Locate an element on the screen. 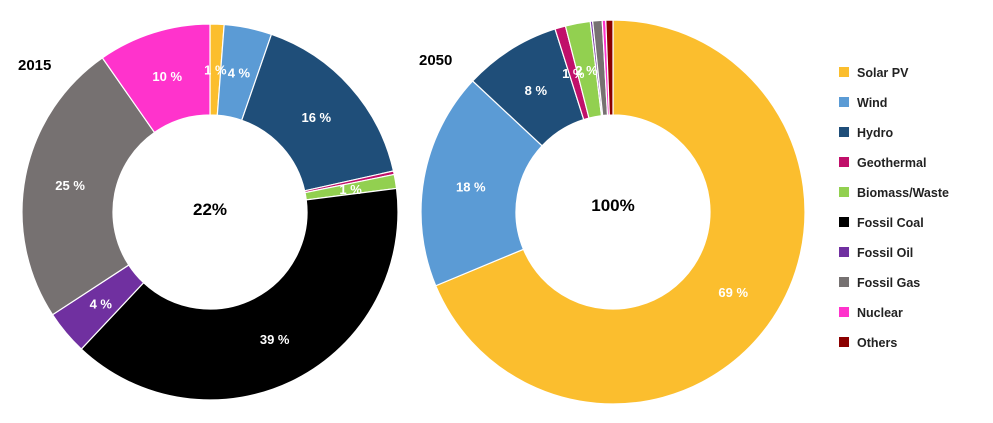 The image size is (993, 423). data-label-solar-pv-2050: 69 % is located at coordinates (733, 292).